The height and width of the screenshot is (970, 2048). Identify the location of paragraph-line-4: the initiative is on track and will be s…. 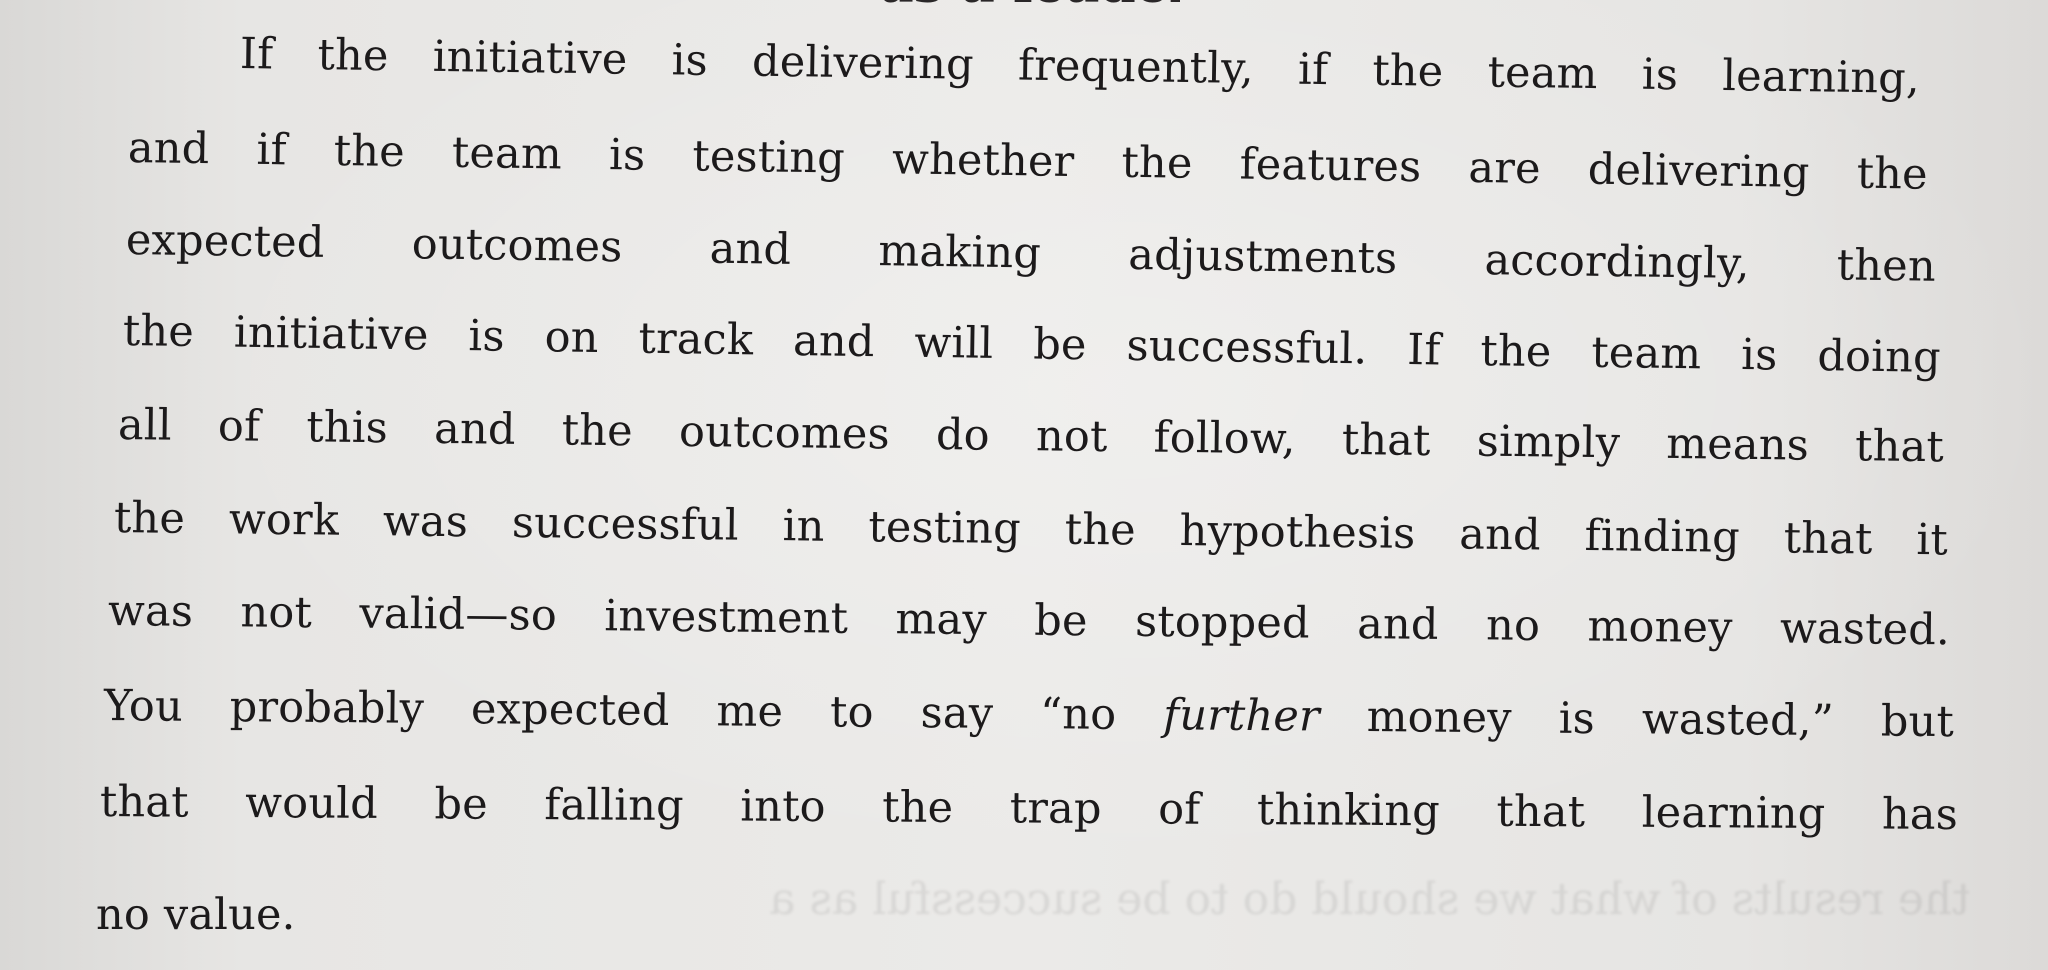
(1032, 344).